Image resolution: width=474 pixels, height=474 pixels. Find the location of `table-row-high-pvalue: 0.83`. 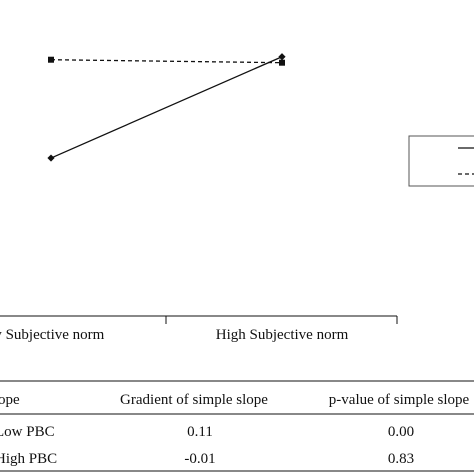

table-row-high-pvalue: 0.83 is located at coordinates (401, 459).